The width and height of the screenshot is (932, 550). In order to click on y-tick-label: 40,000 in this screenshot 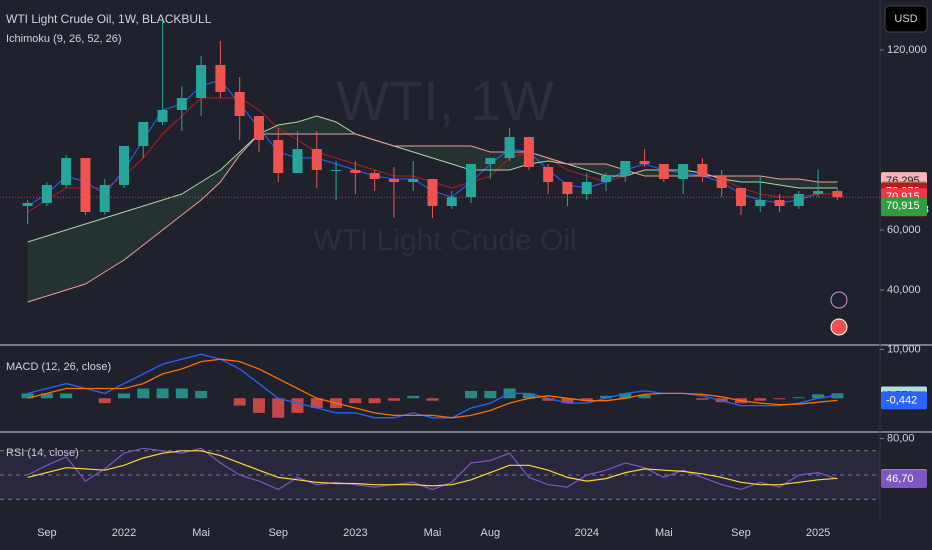, I will do `click(904, 290)`.